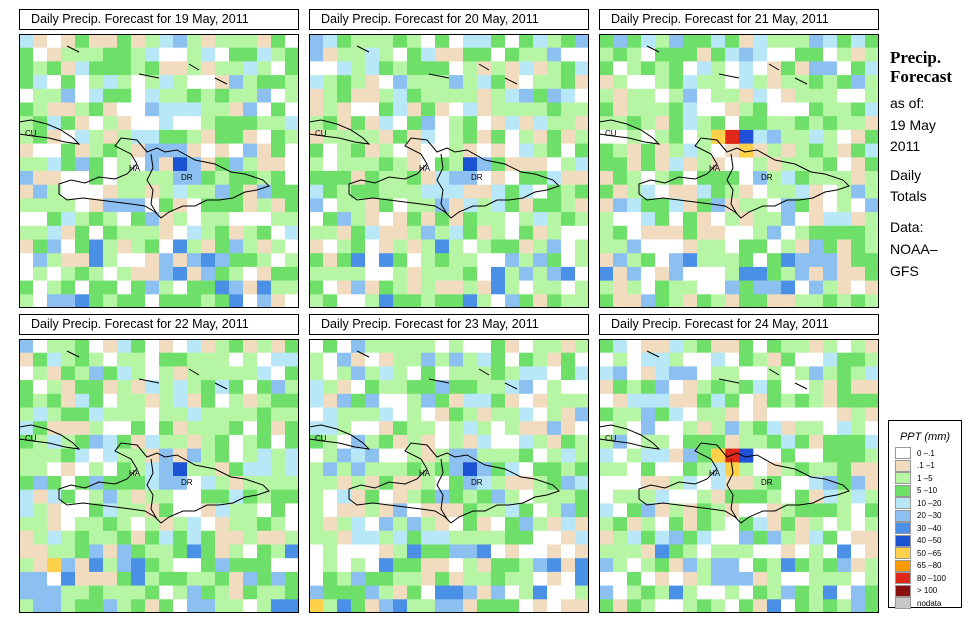 This screenshot has width=975, height=635. I want to click on heading-line-1: Precip., so click(916, 57).